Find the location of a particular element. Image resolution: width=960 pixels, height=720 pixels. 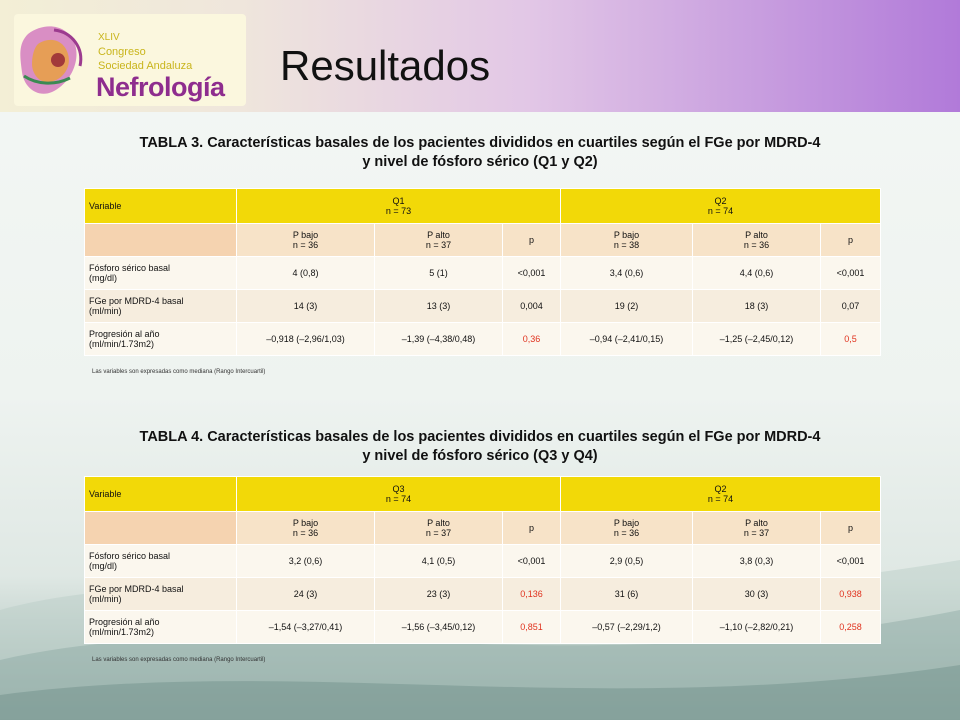

p-value-cell-highlight: 0,851 is located at coordinates (531, 627).